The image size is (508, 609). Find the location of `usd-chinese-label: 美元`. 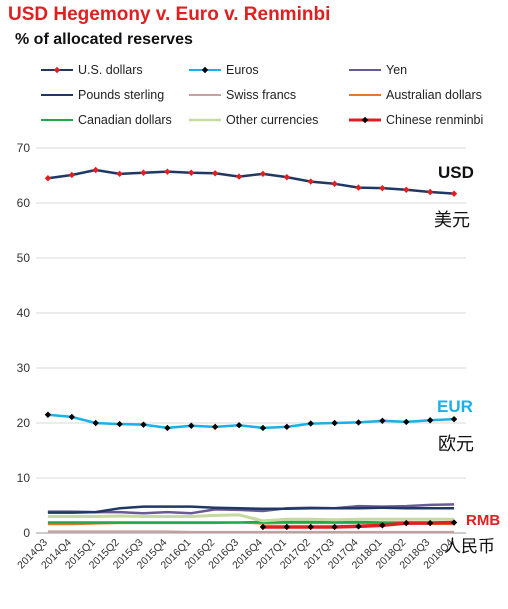

usd-chinese-label: 美元 is located at coordinates (452, 220).